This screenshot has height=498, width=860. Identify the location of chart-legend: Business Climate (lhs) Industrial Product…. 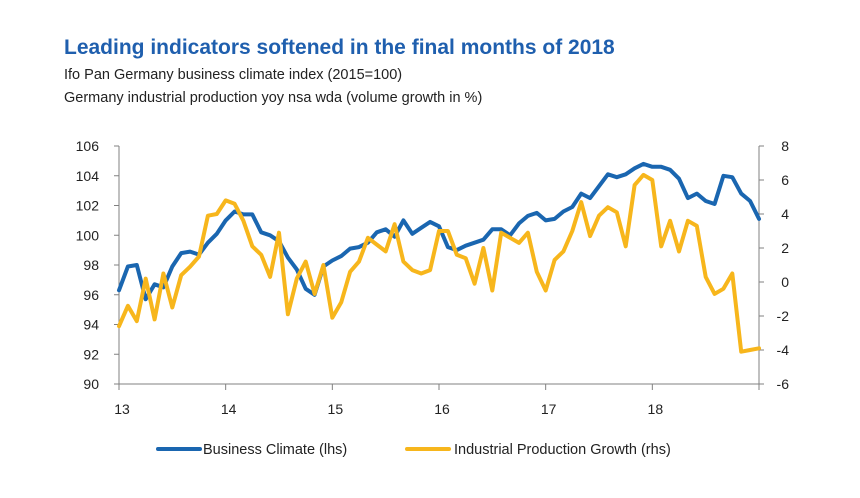
(413, 450).